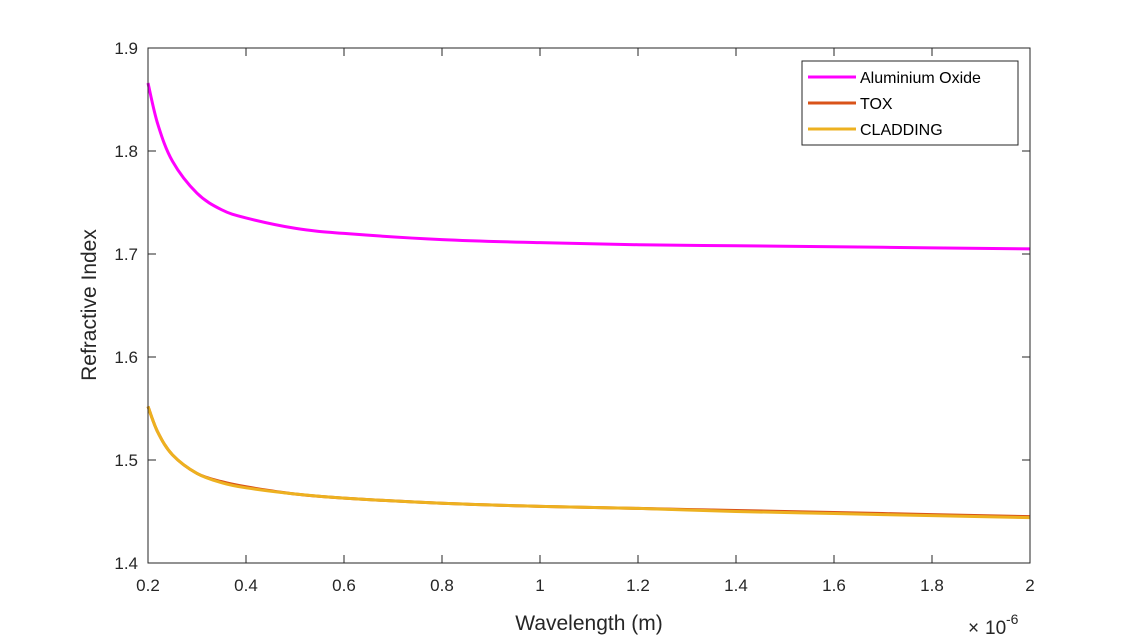 Image resolution: width=1138 pixels, height=640 pixels. What do you see at coordinates (973, 628) in the screenshot?
I see `times-symbol: ×` at bounding box center [973, 628].